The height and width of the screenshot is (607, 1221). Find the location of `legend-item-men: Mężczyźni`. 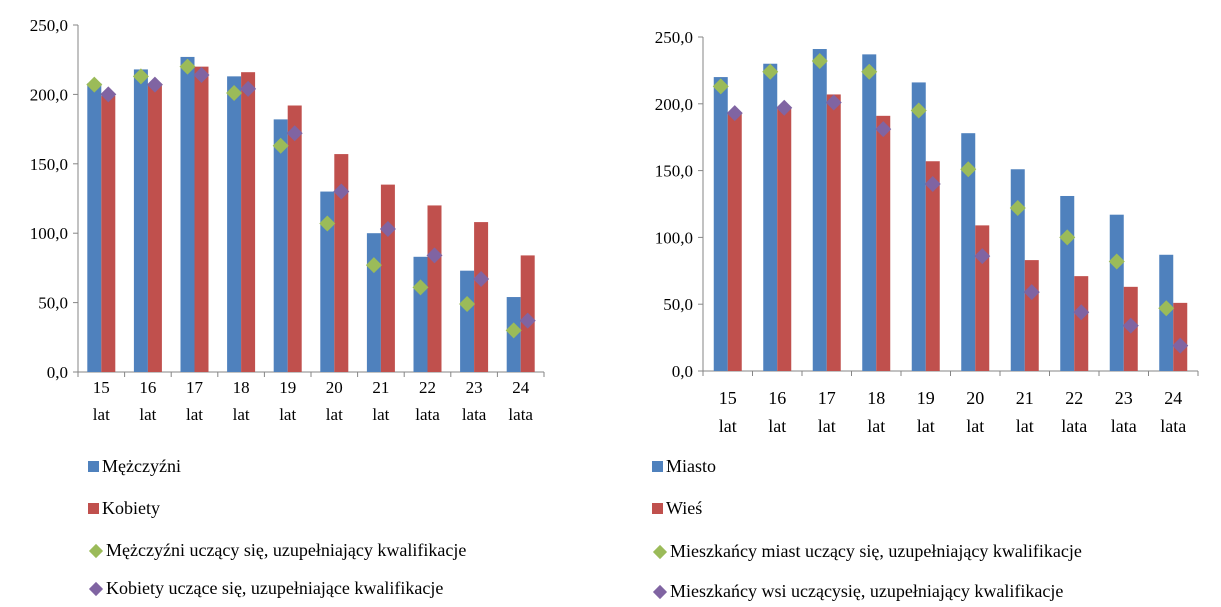

legend-item-men: Mężczyźni is located at coordinates (134, 466).